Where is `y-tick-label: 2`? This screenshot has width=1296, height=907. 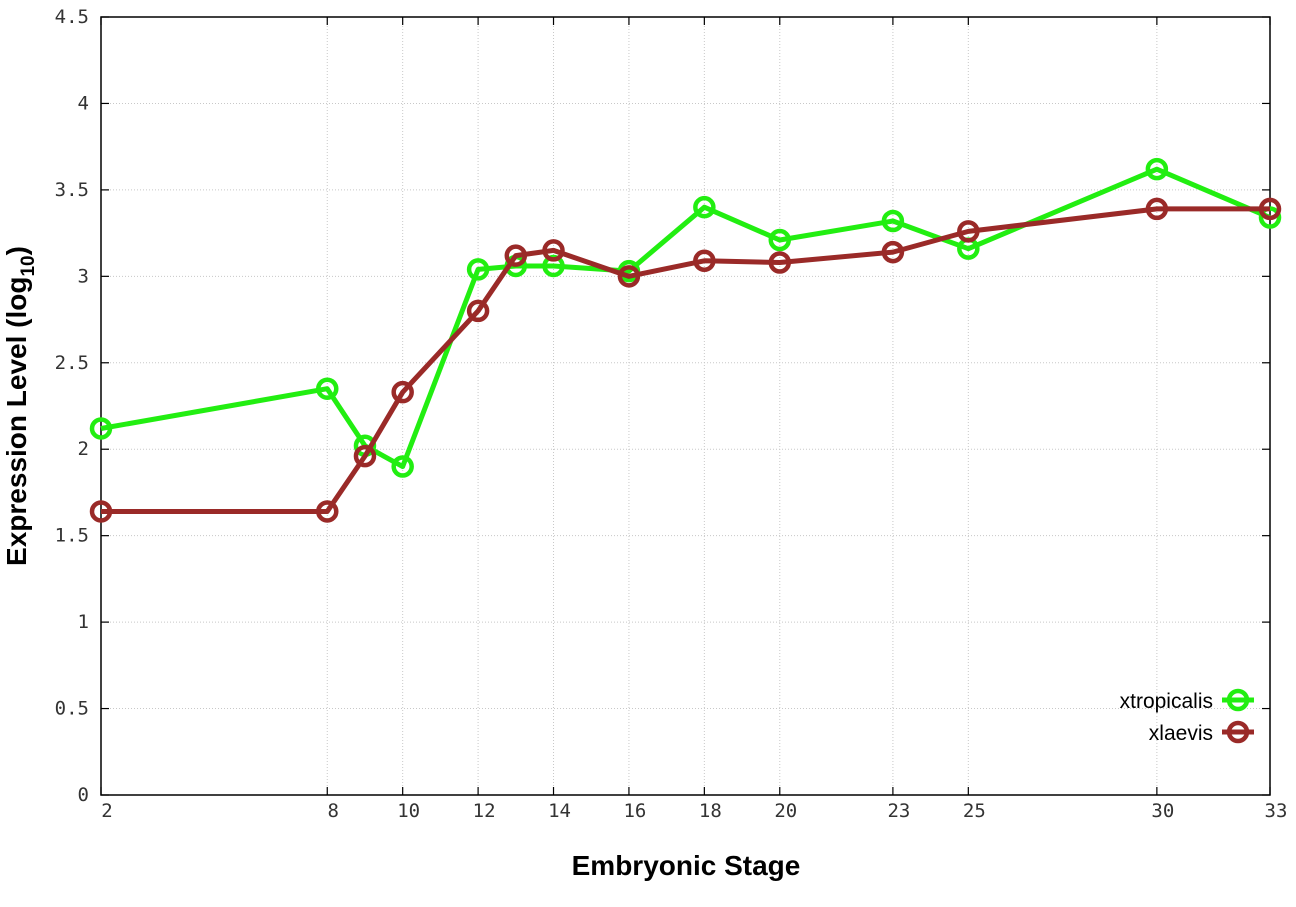 y-tick-label: 2 is located at coordinates (83, 449).